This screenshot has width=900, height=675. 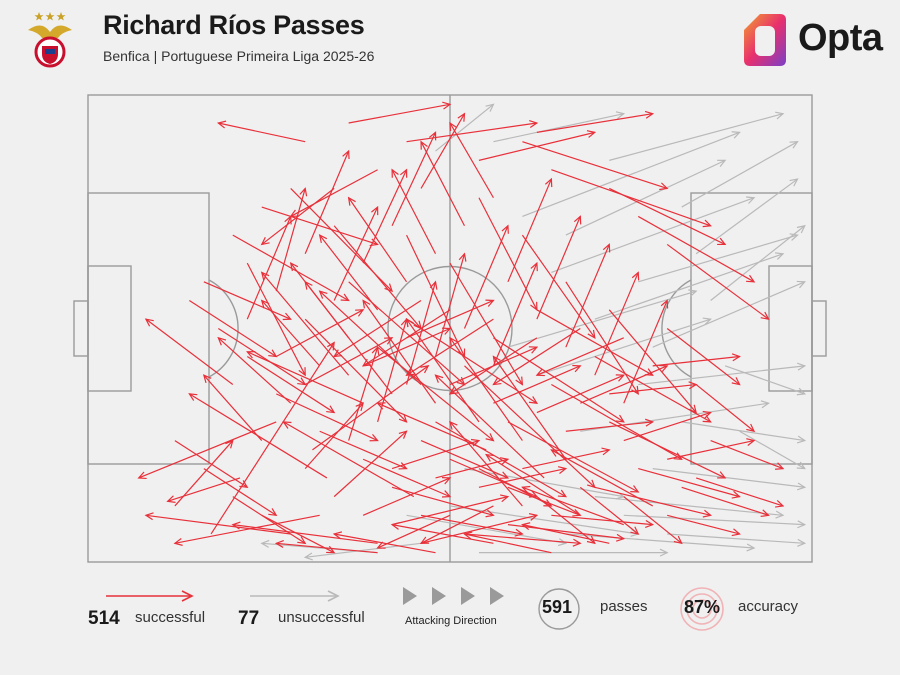 I want to click on accuracy-value: 87%, so click(x=702, y=607).